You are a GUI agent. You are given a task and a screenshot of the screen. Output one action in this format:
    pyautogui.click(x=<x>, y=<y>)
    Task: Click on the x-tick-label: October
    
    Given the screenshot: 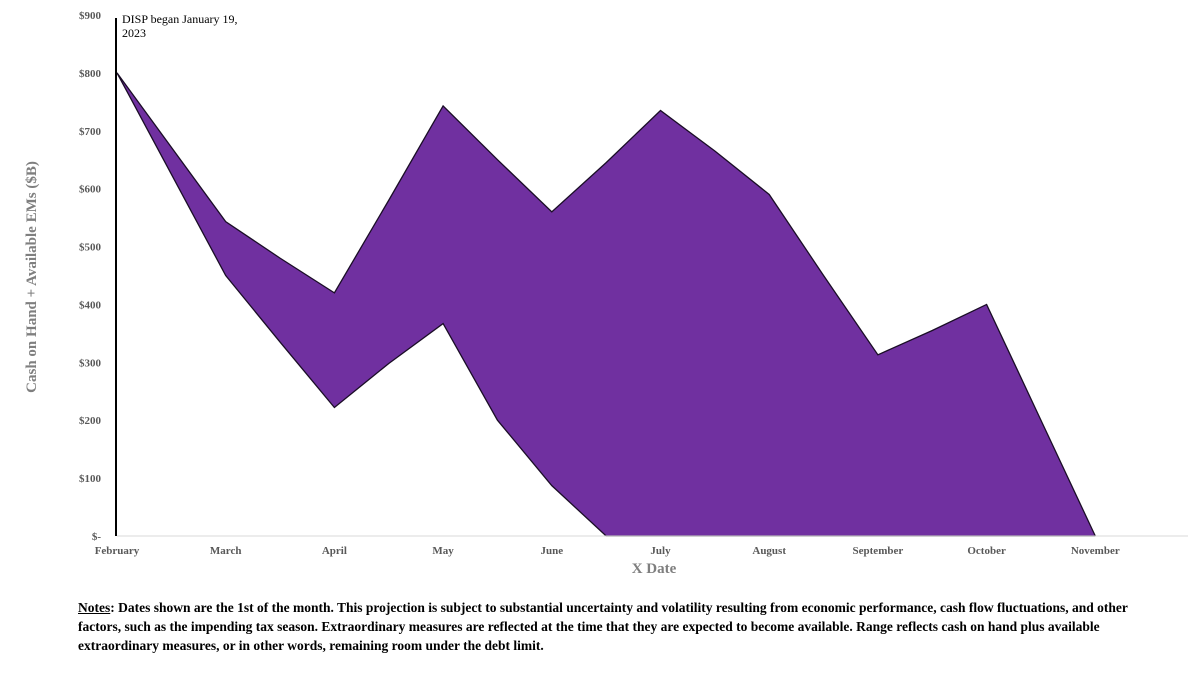 What is the action you would take?
    pyautogui.click(x=986, y=551)
    